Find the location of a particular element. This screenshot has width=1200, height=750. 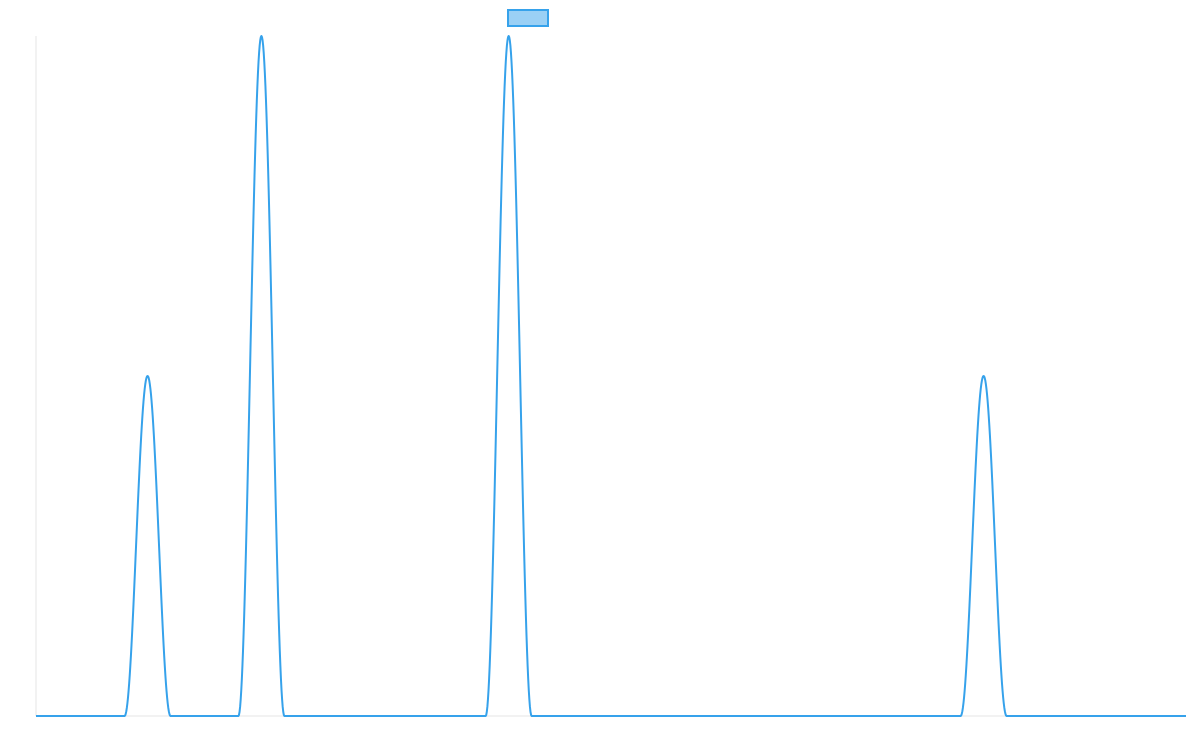

legend is located at coordinates (528, 18).